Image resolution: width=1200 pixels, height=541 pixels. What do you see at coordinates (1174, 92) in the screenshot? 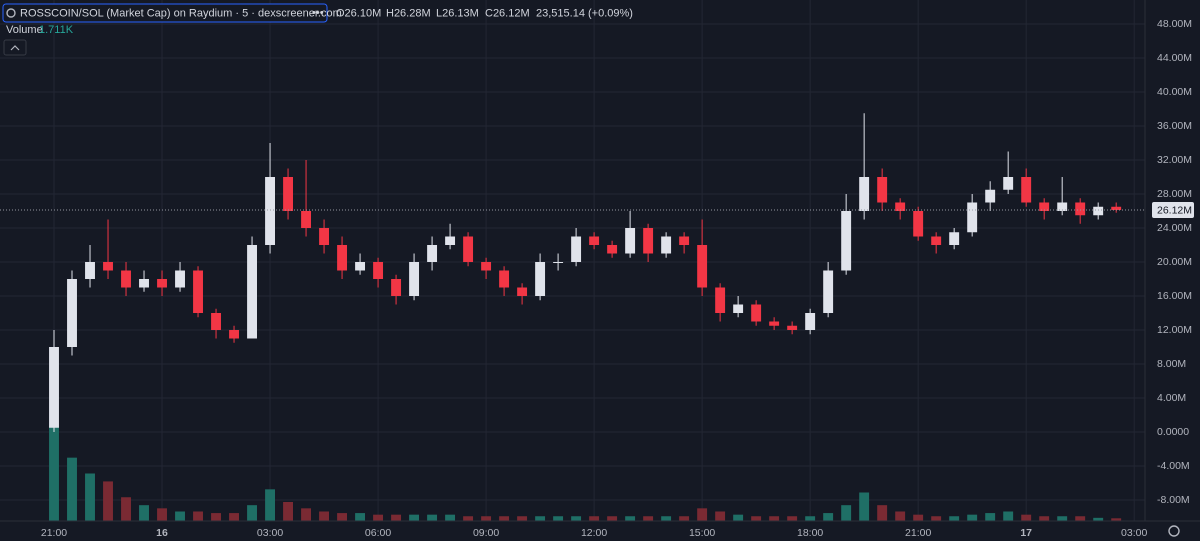
I see `y-tick-label: 40.00M` at bounding box center [1174, 92].